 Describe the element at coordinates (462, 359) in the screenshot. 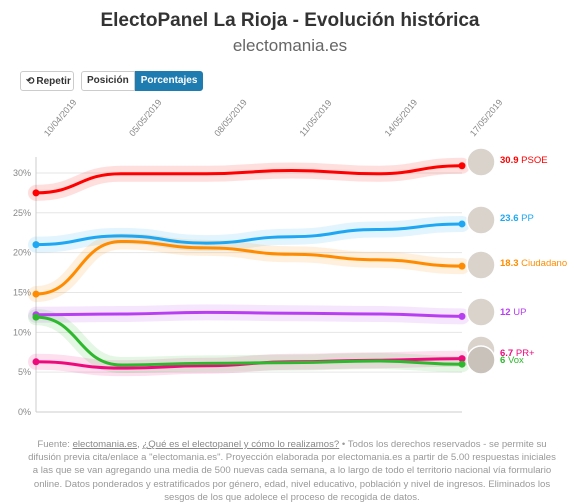

I see `end-point-pr` at that location.